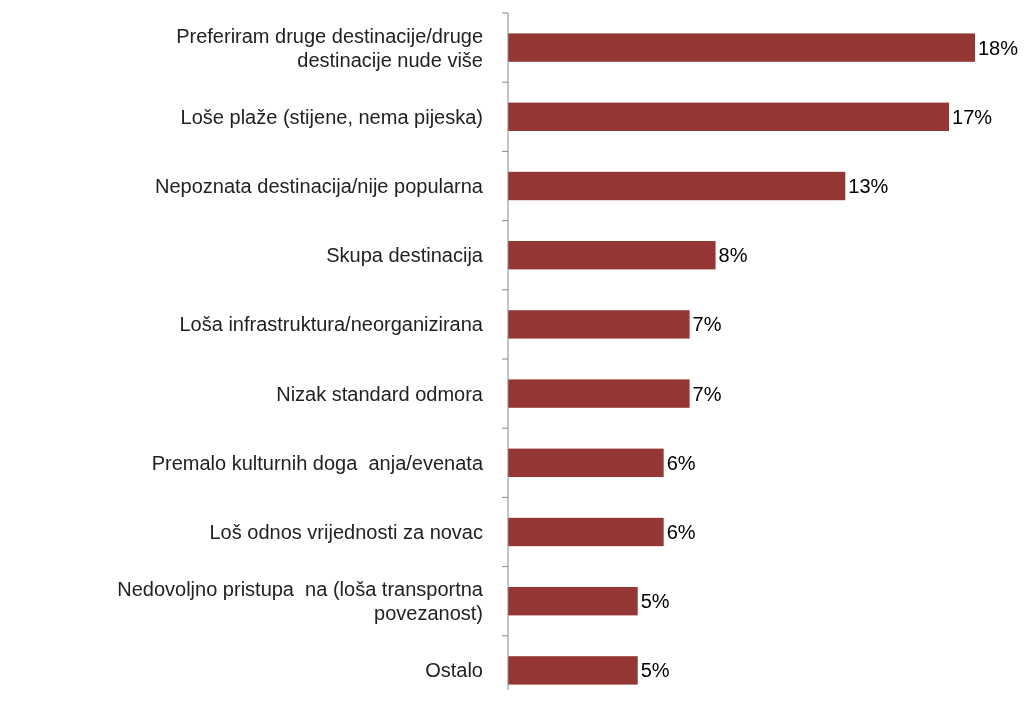  What do you see at coordinates (868, 186) in the screenshot?
I see `data-label: 13%` at bounding box center [868, 186].